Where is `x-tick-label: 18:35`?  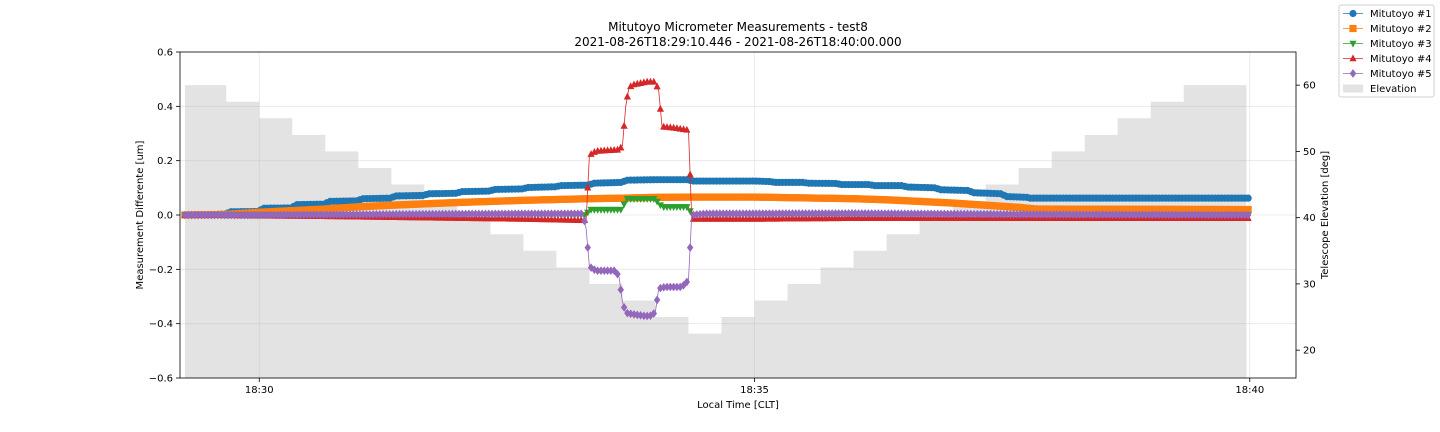
x-tick-label: 18:35 is located at coordinates (754, 390).